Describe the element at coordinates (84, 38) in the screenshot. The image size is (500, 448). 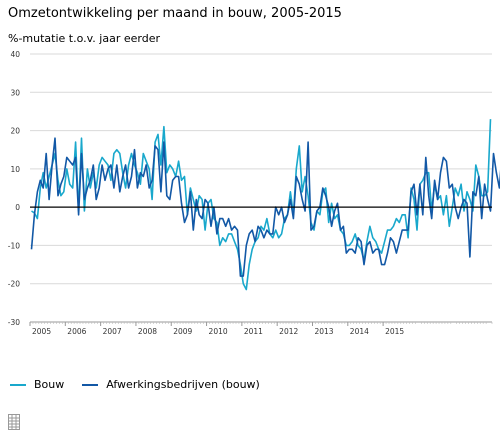
I see `y-axis-label: %-mutatie t.o.v. jaar eerder` at that location.